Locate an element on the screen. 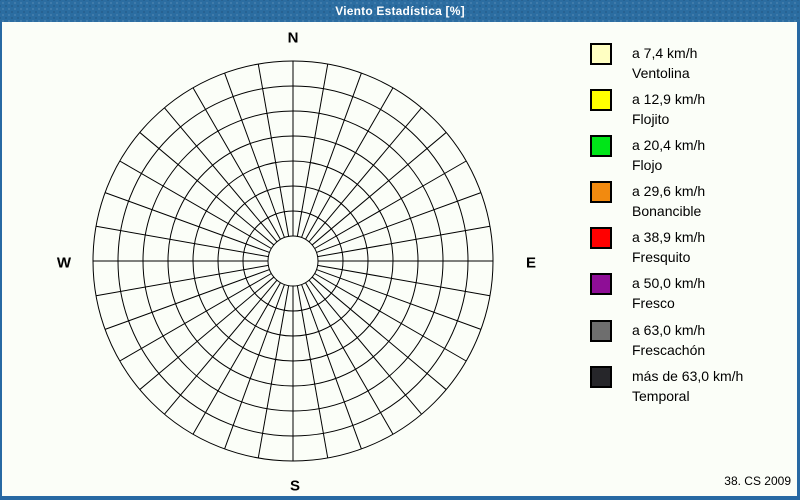  legend-speed-label: a 7,4 km/h is located at coordinates (665, 53).